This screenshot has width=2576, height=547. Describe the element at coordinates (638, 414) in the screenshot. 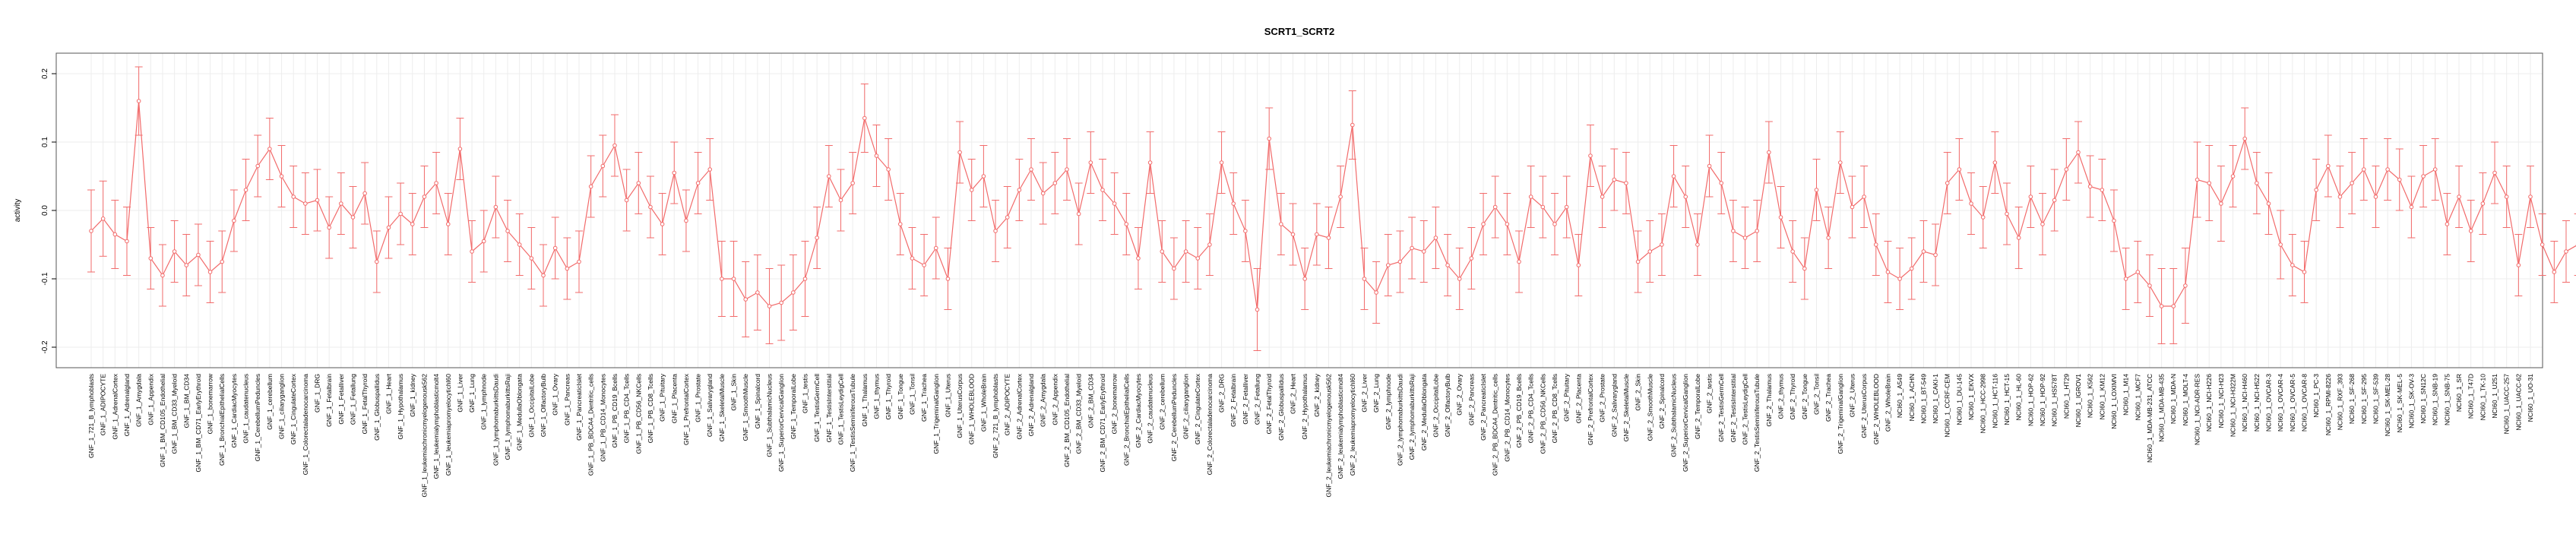

I see `x-tick-label: GNF_1_PB_CD56_NKCells` at that location.